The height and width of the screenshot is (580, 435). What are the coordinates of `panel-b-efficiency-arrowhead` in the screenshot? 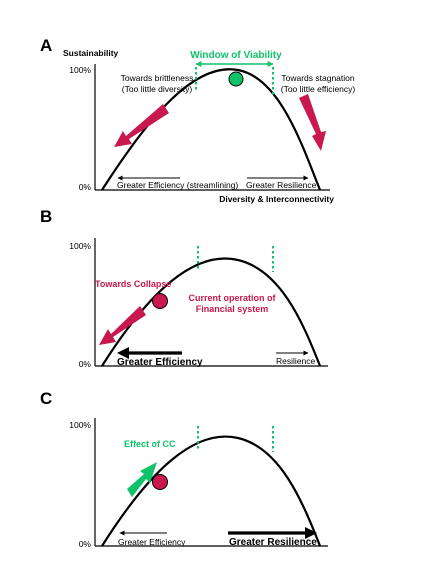 It's located at (123, 353).